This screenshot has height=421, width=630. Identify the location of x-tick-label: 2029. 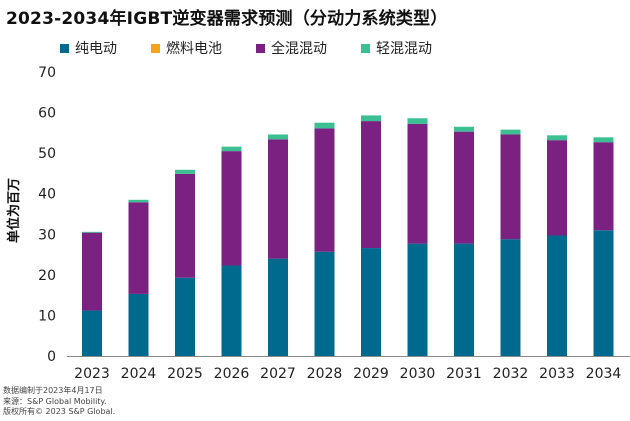
(371, 374).